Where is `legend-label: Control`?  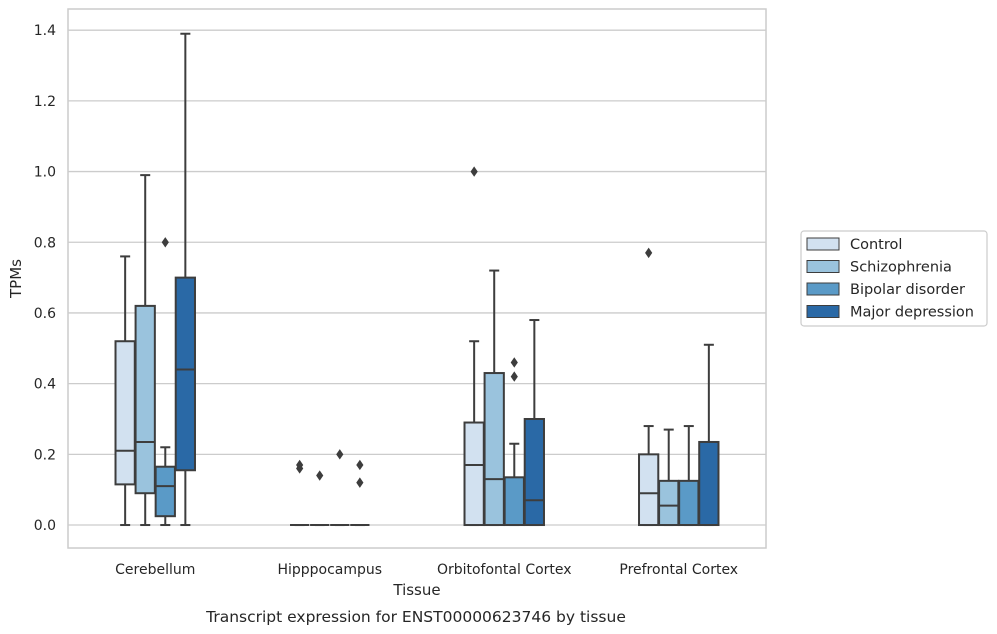 legend-label: Control is located at coordinates (876, 245).